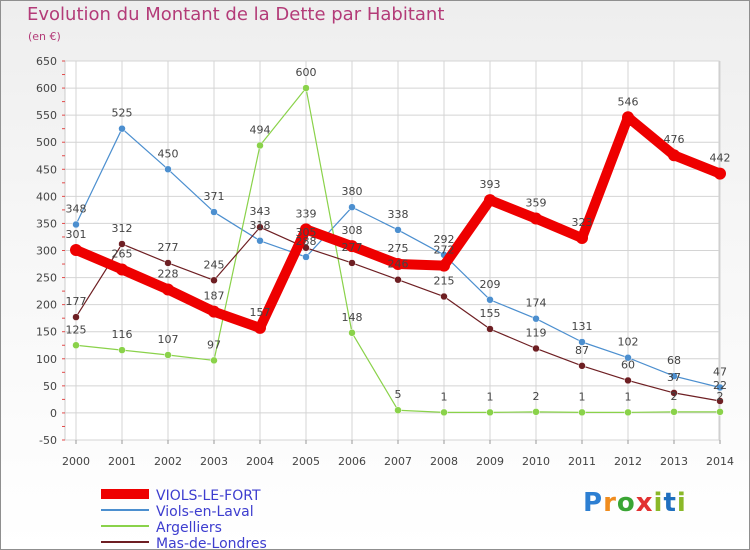 The width and height of the screenshot is (750, 550). What do you see at coordinates (674, 360) in the screenshot?
I see `data-label: 68` at bounding box center [674, 360].